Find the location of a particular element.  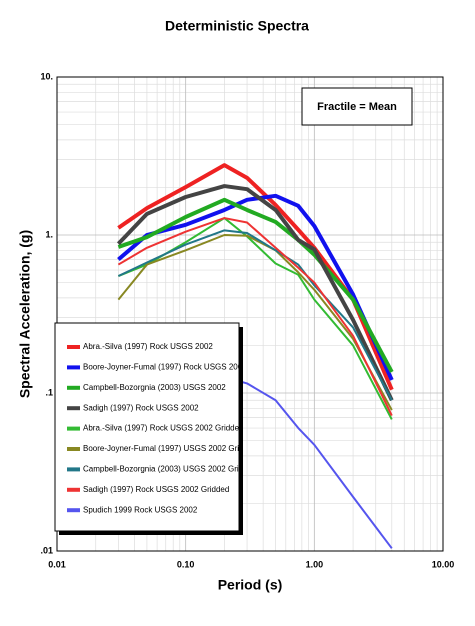

y-axis-label: Spectral Acceleration, (g) is located at coordinates (25, 314).